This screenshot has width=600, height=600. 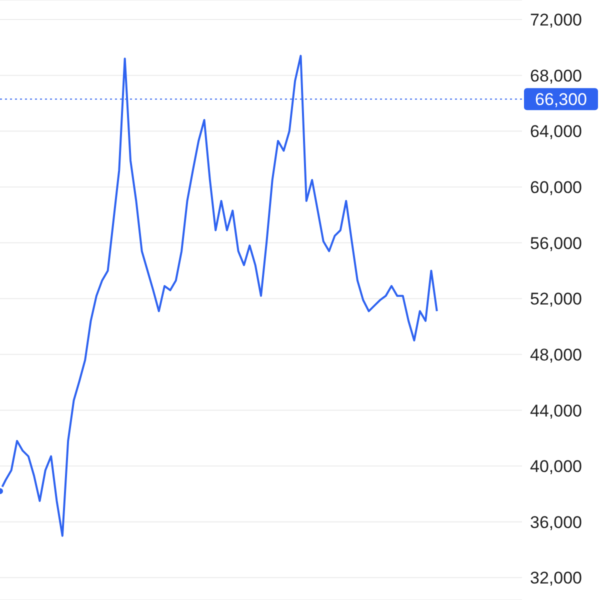 I want to click on y-tick-label: 56,000, so click(x=556, y=243).